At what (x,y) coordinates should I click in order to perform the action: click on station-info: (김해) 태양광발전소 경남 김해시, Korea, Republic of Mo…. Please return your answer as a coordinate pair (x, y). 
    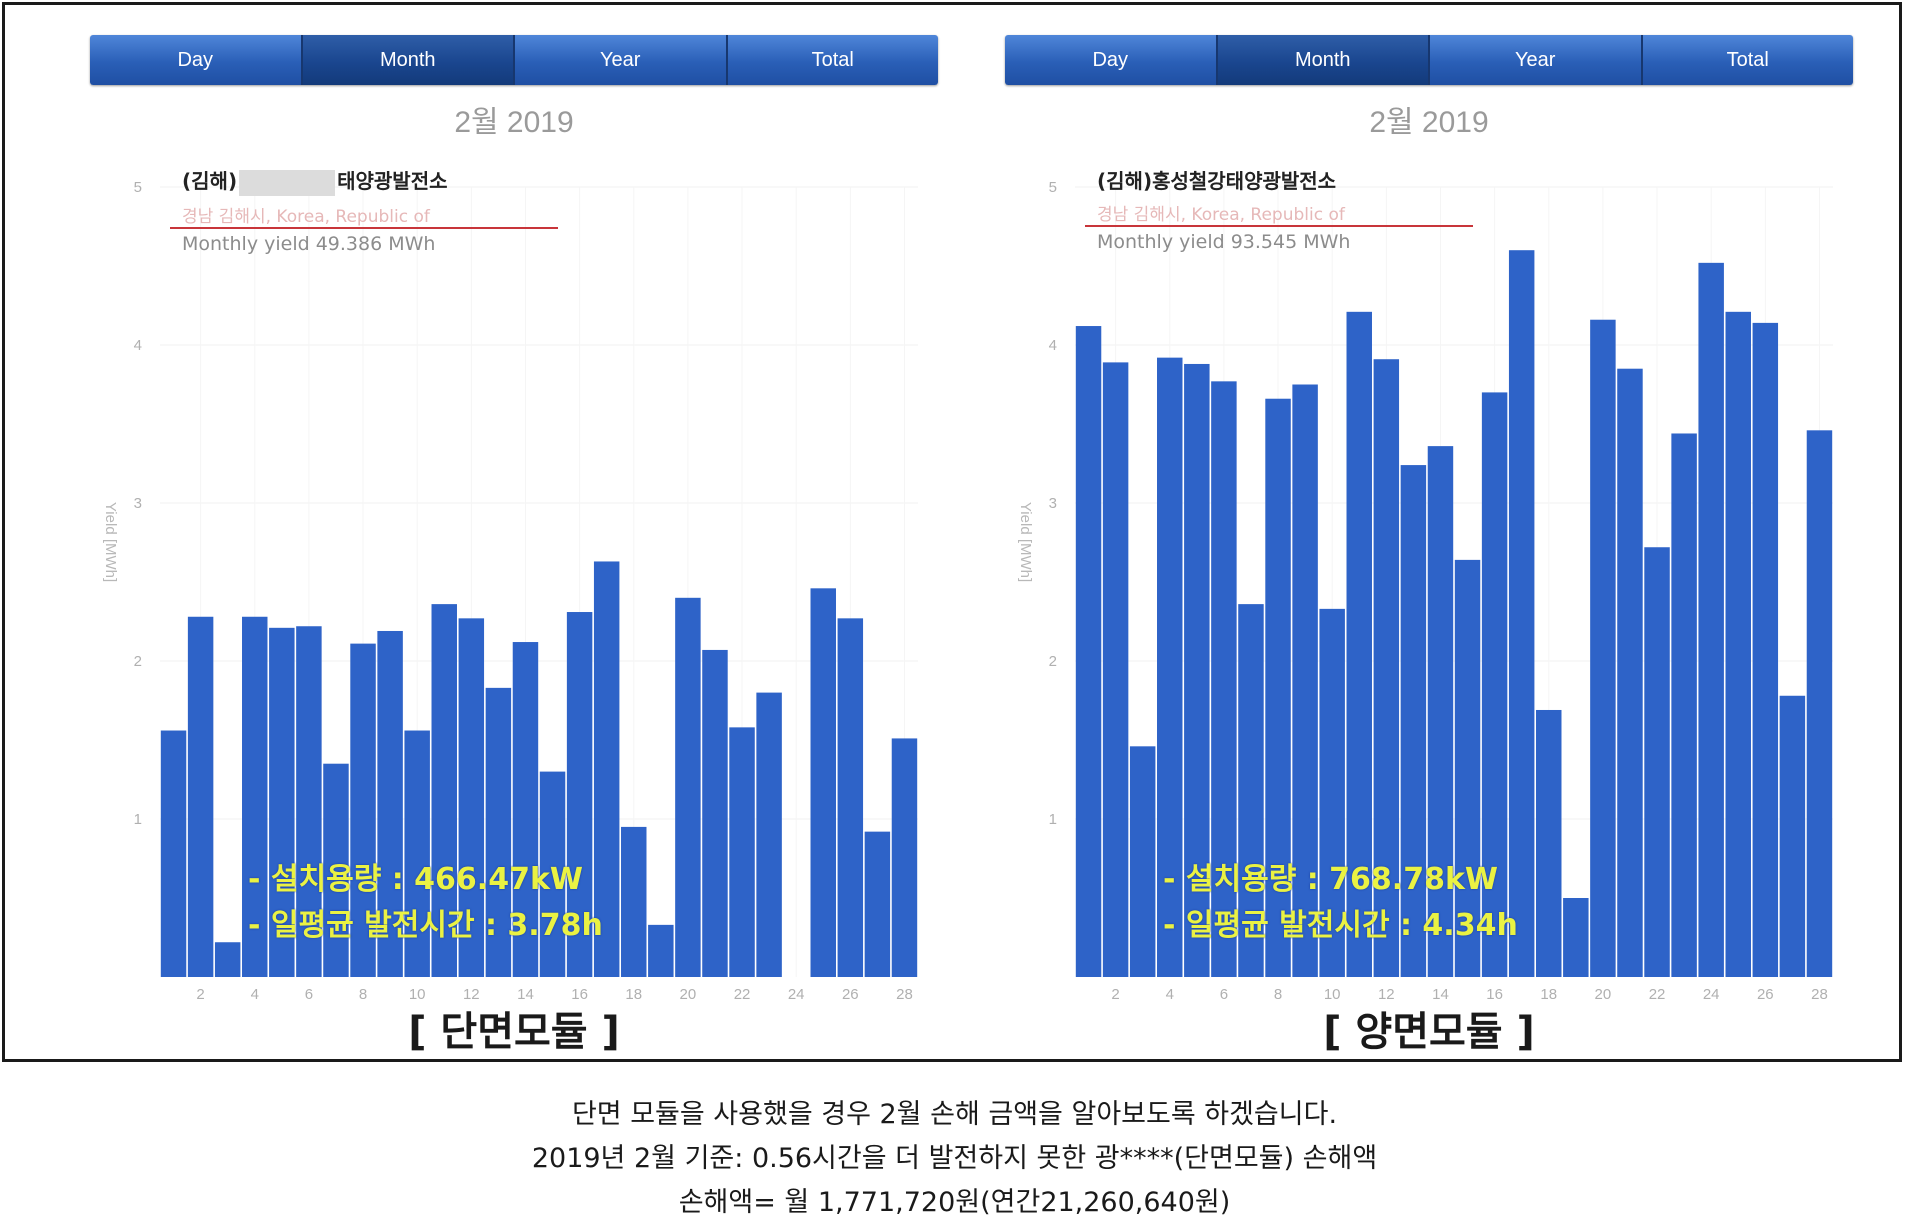
    Looking at the image, I should click on (364, 210).